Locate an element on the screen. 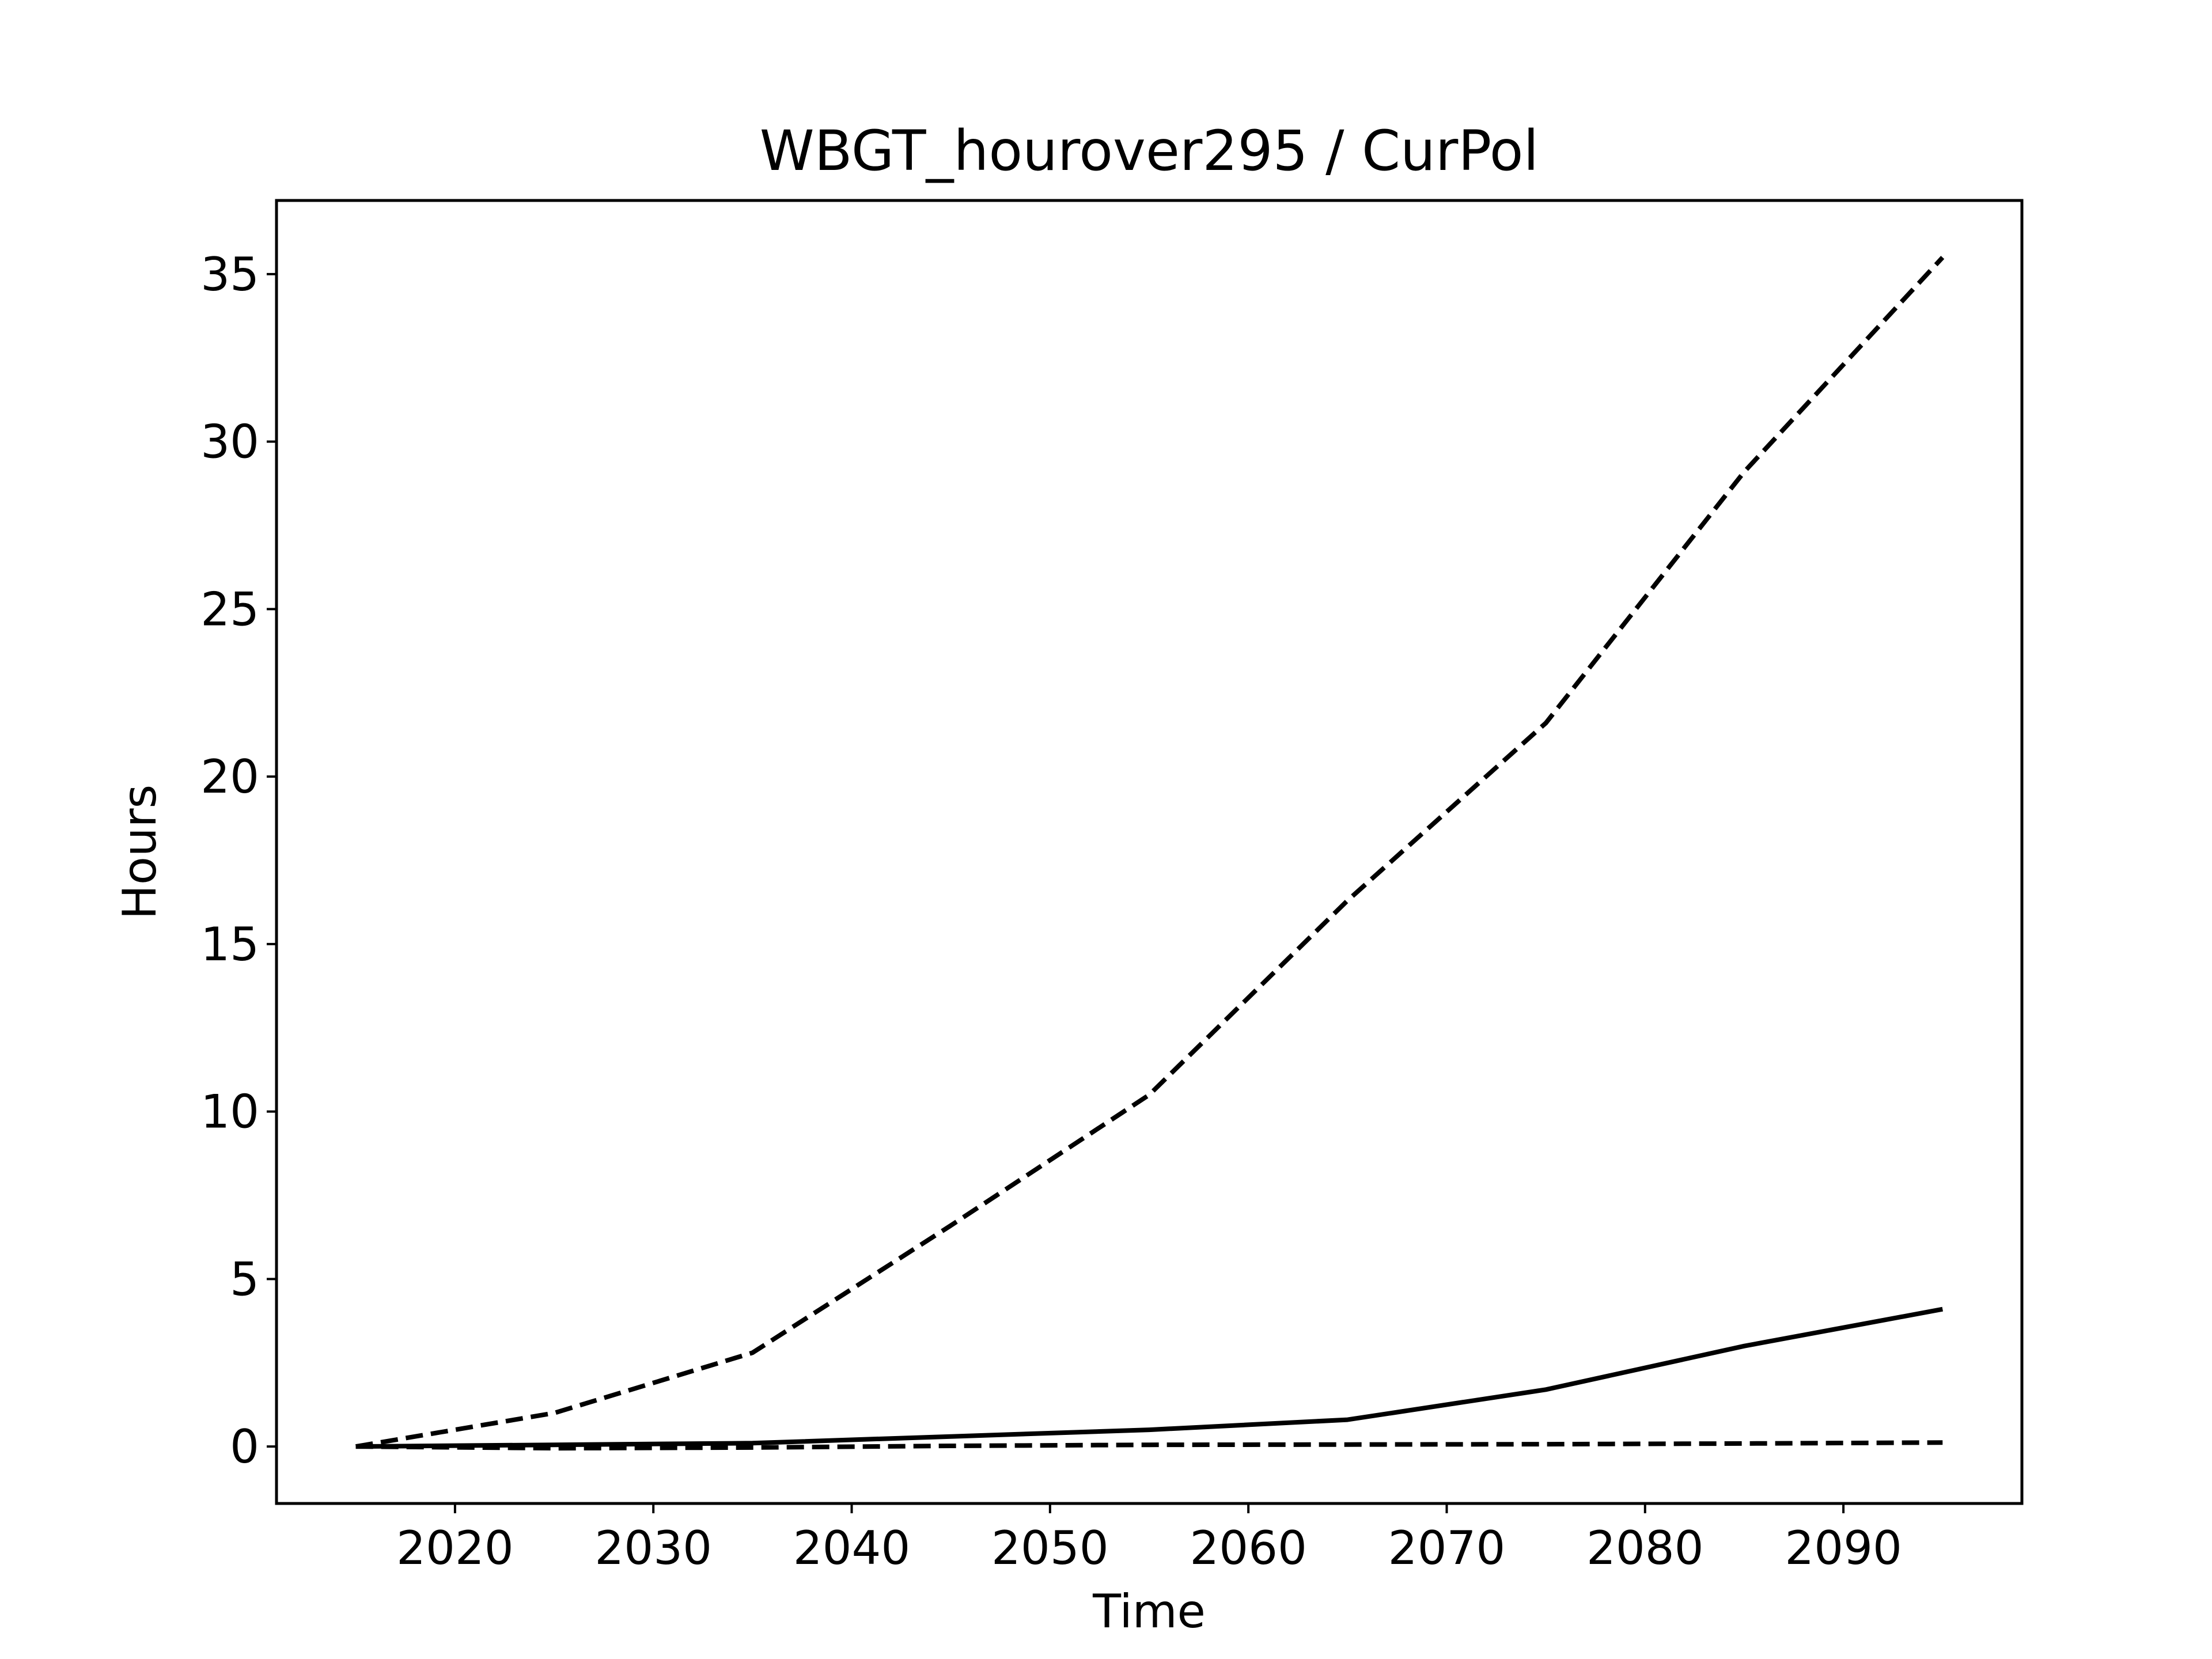 The image size is (2212, 1659). x-tick-label: 2080 is located at coordinates (1645, 1548).